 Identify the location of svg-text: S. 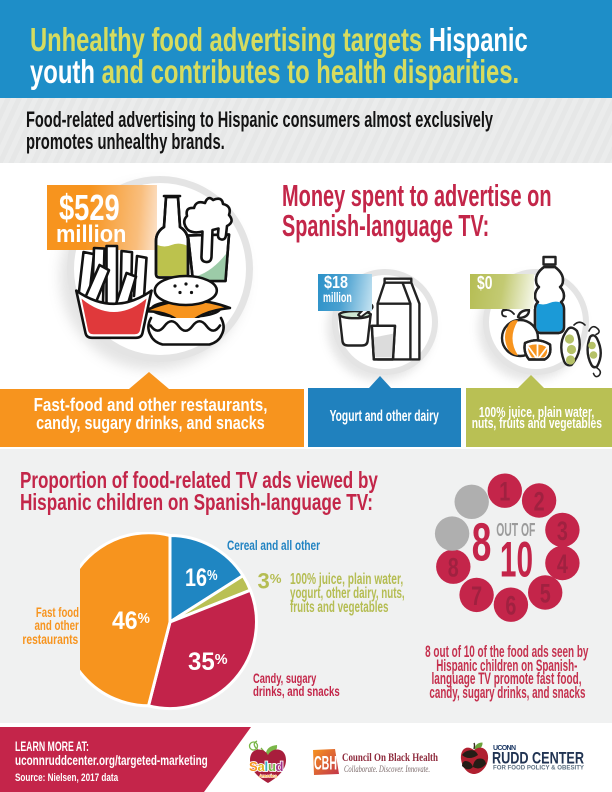
(253, 766).